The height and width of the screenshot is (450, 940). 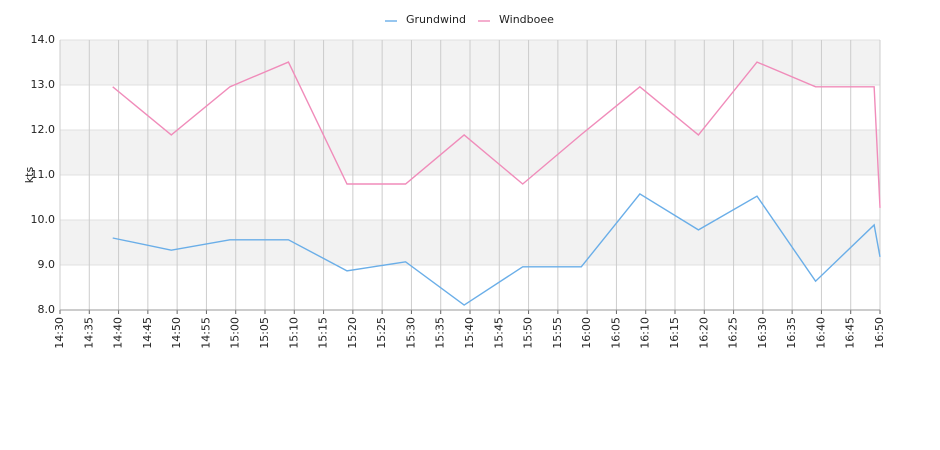 What do you see at coordinates (586, 333) in the screenshot?
I see `x-tick-label: 16:00` at bounding box center [586, 333].